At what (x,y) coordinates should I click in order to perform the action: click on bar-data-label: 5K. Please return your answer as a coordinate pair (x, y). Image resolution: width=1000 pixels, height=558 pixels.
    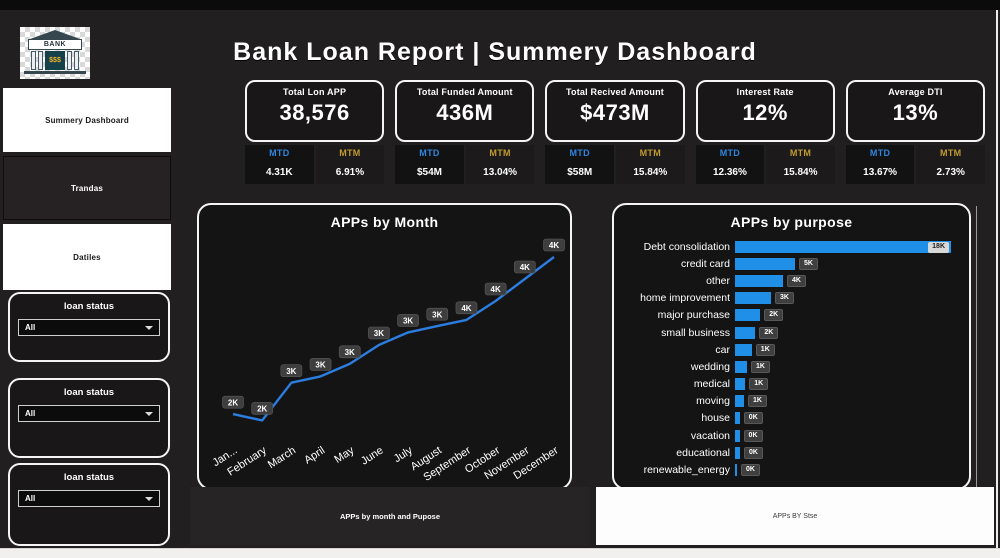
    Looking at the image, I should click on (808, 263).